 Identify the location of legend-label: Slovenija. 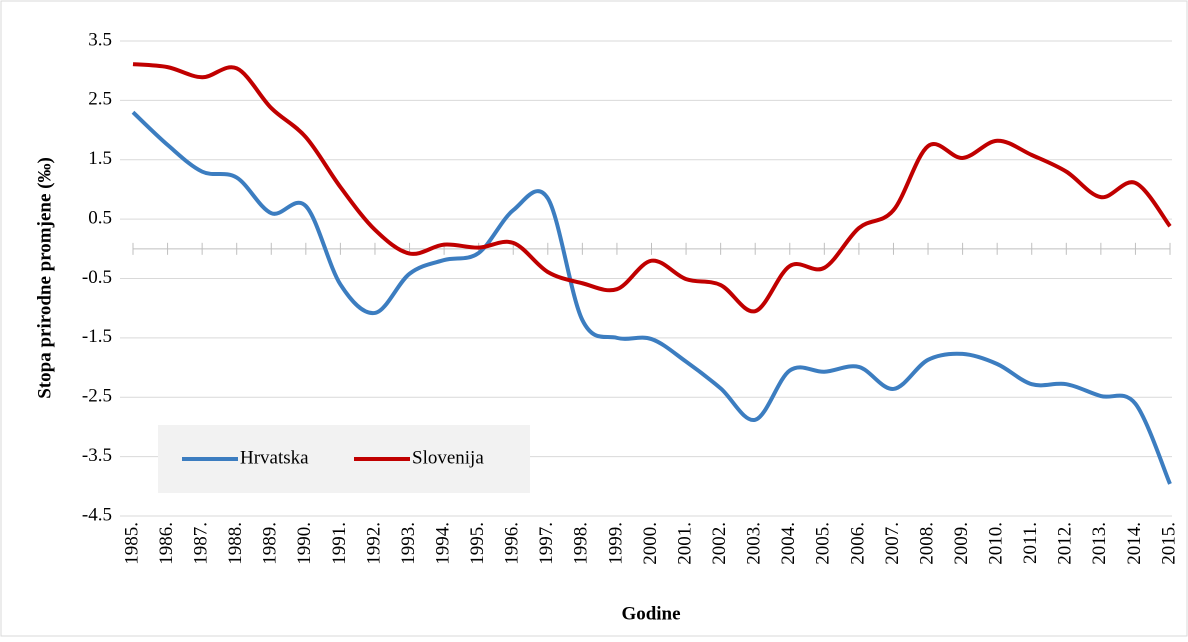
(448, 457).